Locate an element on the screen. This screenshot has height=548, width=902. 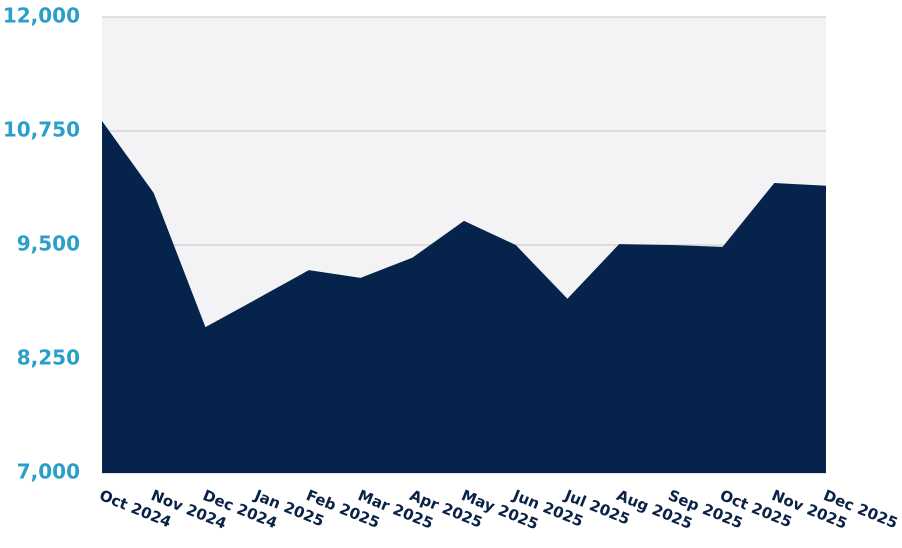
y-tick-label: 10,750 is located at coordinates (41, 130).